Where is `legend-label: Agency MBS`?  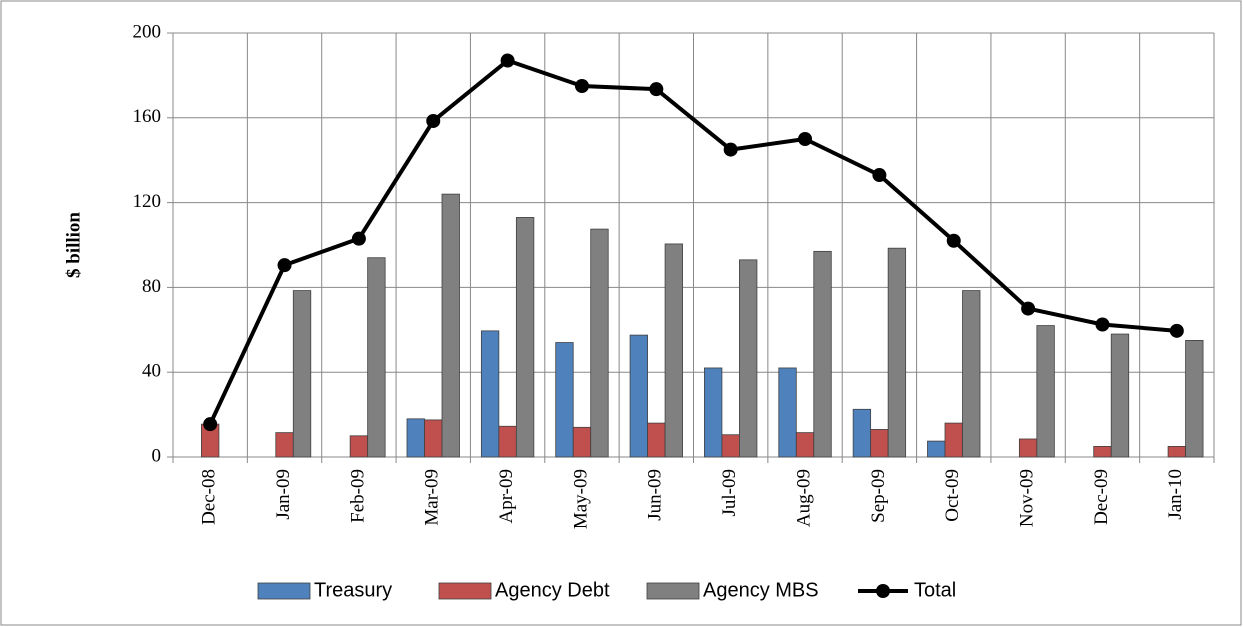 legend-label: Agency MBS is located at coordinates (761, 590).